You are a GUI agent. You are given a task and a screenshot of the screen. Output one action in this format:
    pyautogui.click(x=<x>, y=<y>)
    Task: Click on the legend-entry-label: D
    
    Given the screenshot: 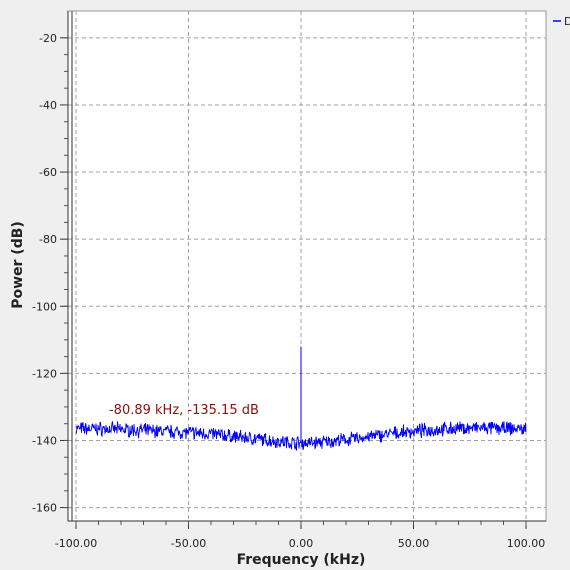 What is the action you would take?
    pyautogui.click(x=567, y=21)
    